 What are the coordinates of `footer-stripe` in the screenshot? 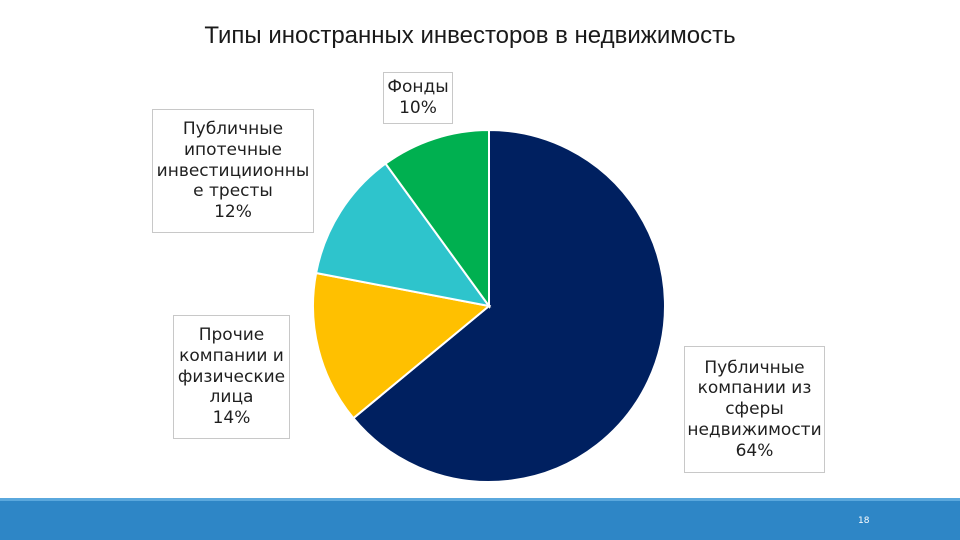 It's located at (480, 499).